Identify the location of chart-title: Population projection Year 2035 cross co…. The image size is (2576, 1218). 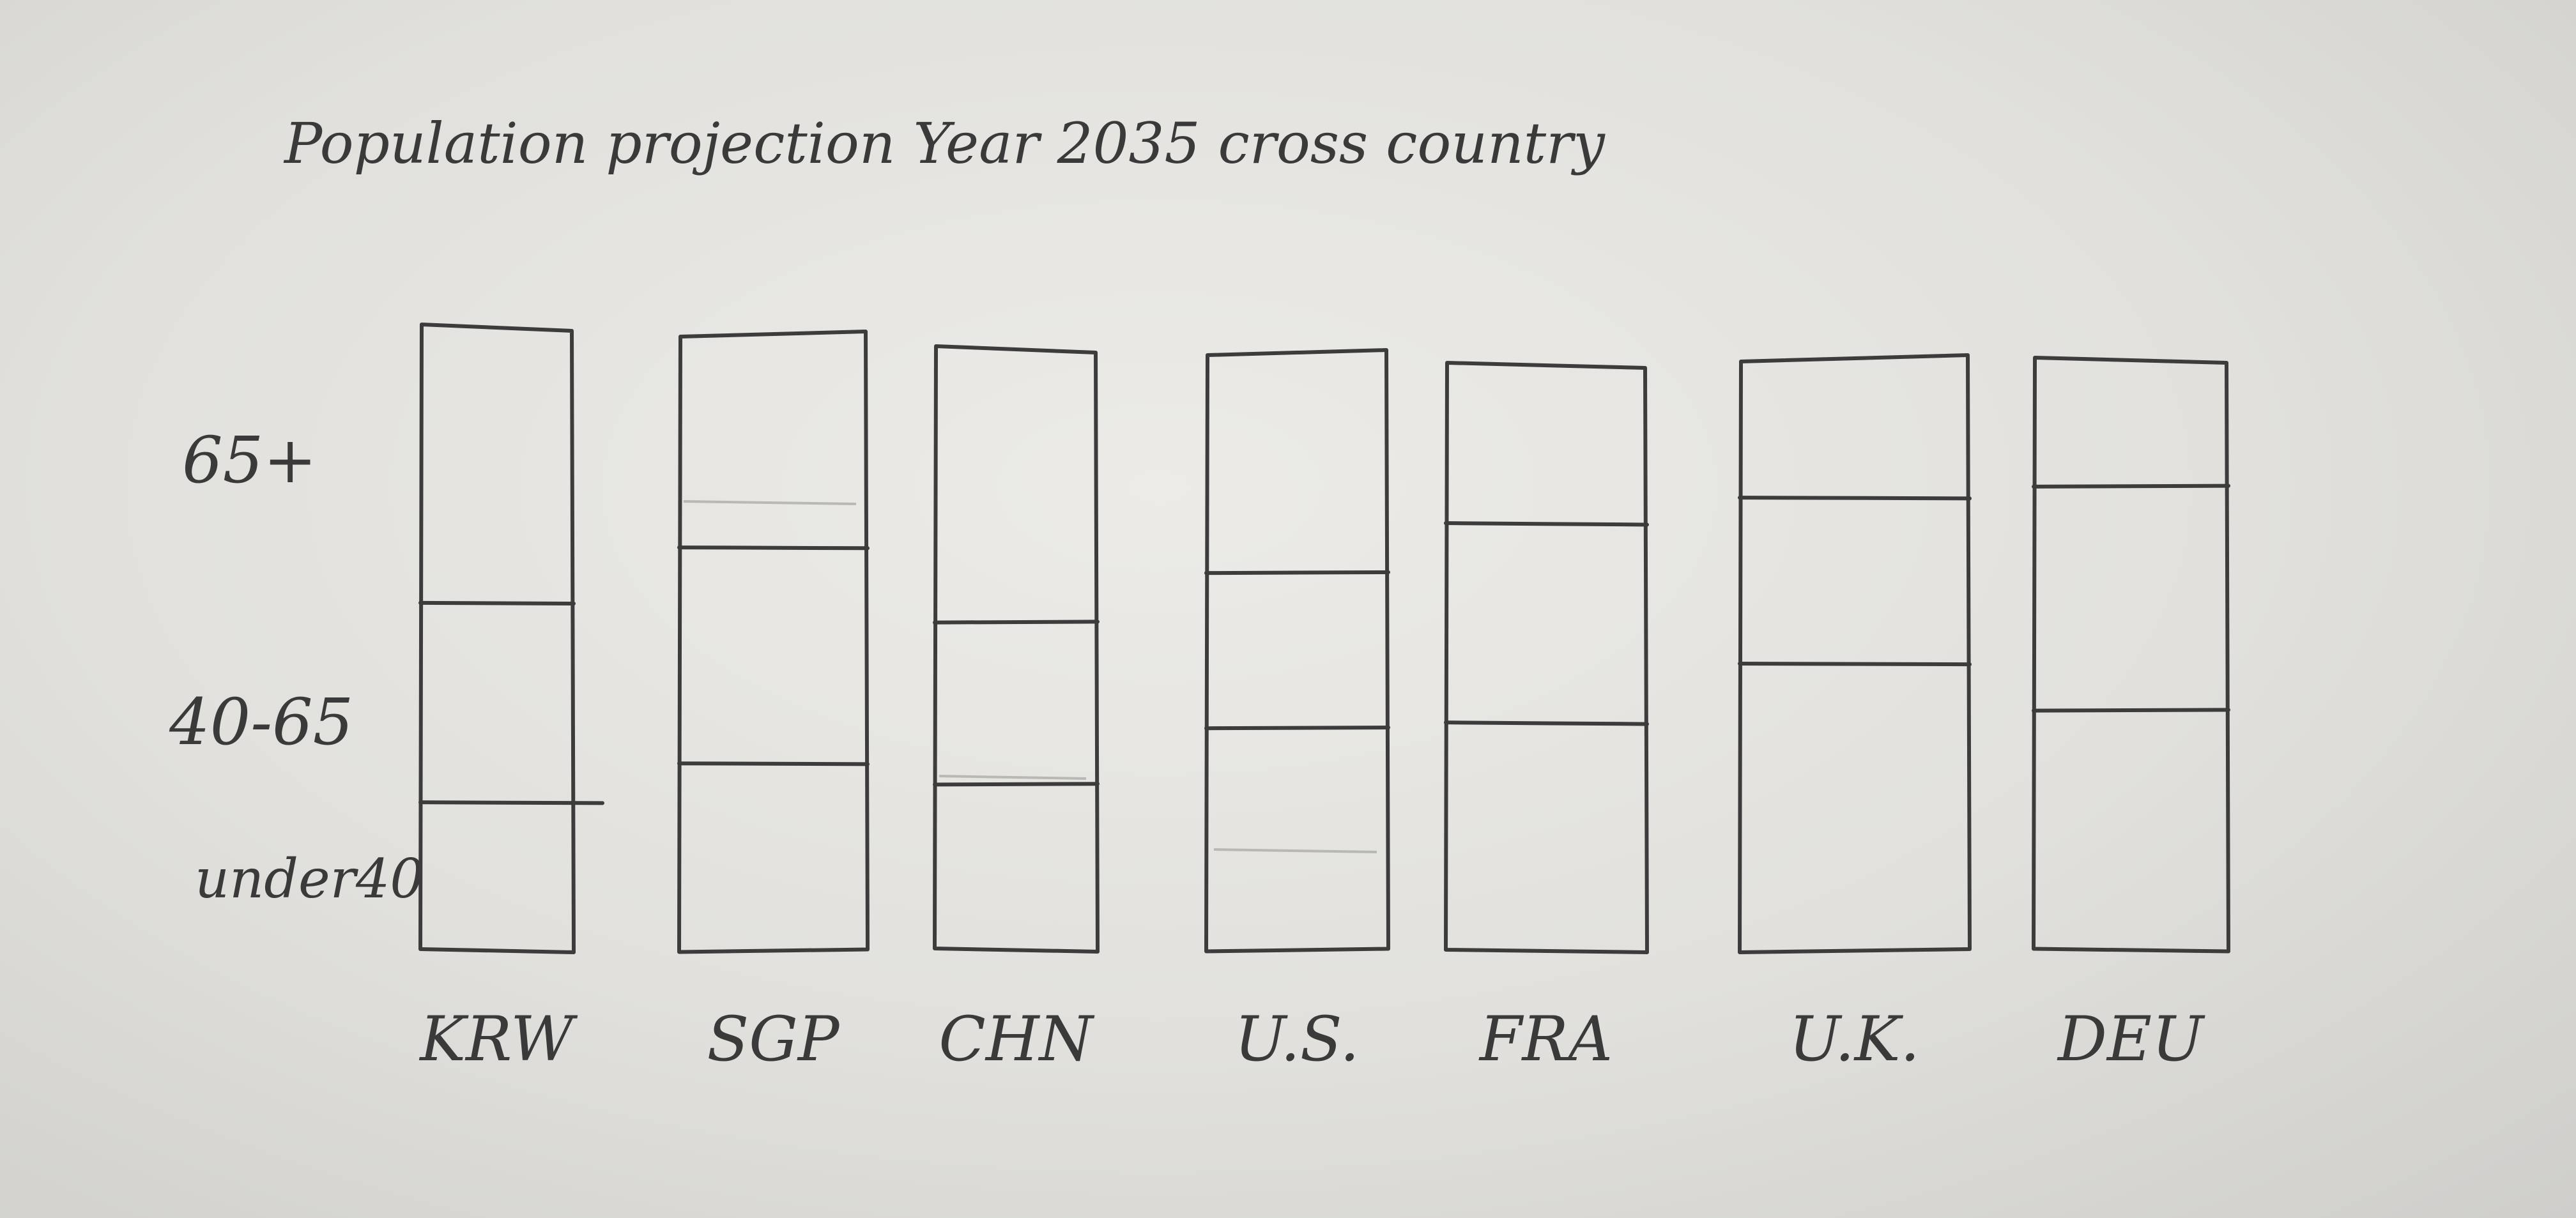
(944, 143).